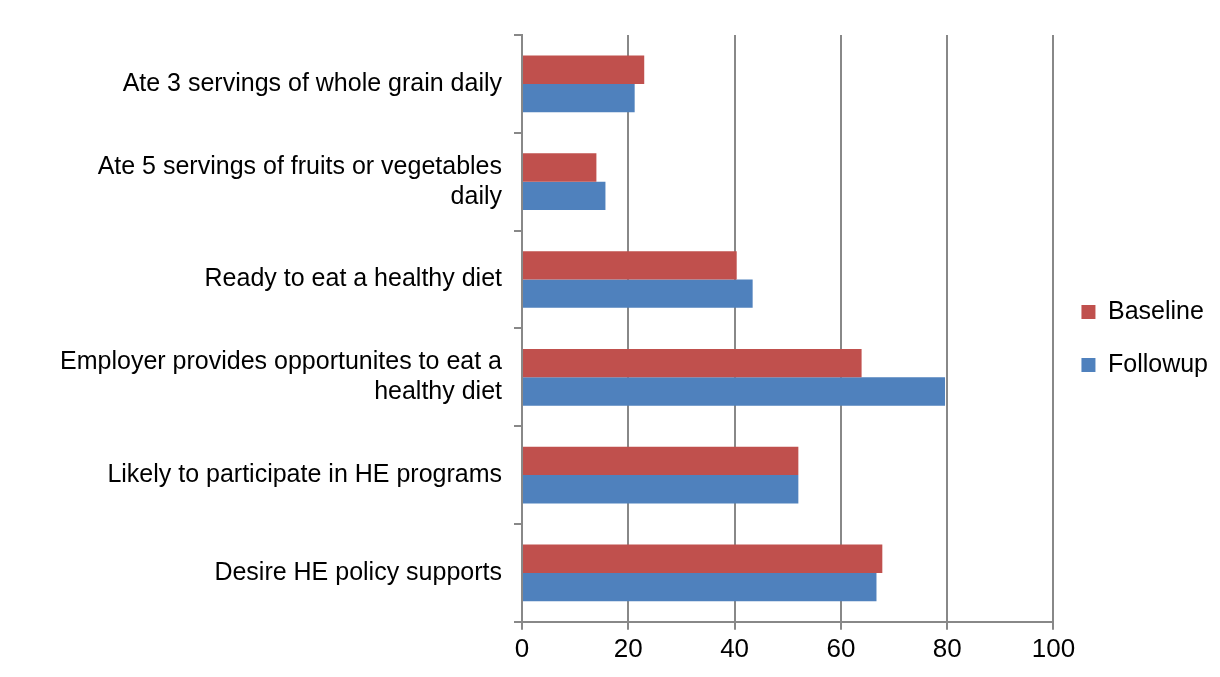 The image size is (1220, 677). Describe the element at coordinates (1155, 309) in the screenshot. I see `legend-label: Baseline` at that location.